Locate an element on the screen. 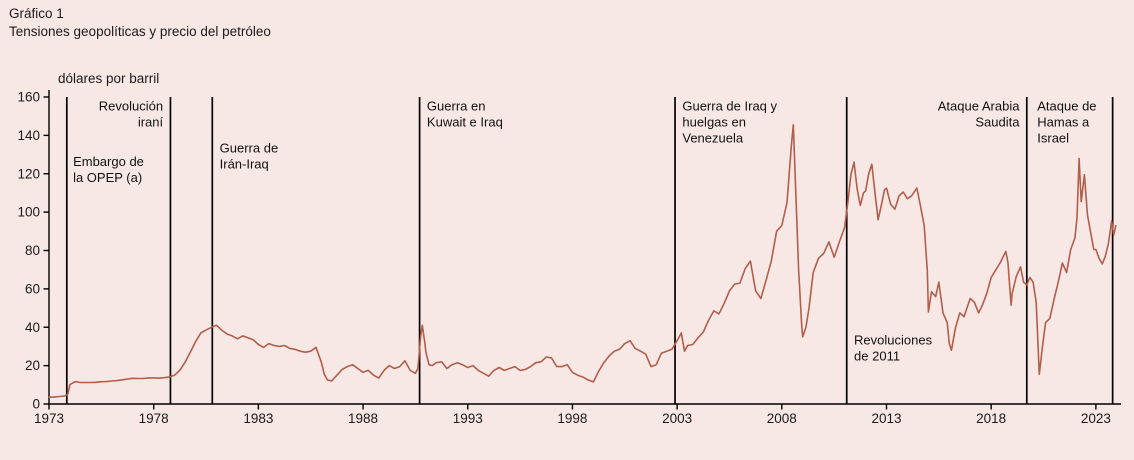 This screenshot has height=460, width=1134. x-tick-label: 2008 is located at coordinates (782, 418).